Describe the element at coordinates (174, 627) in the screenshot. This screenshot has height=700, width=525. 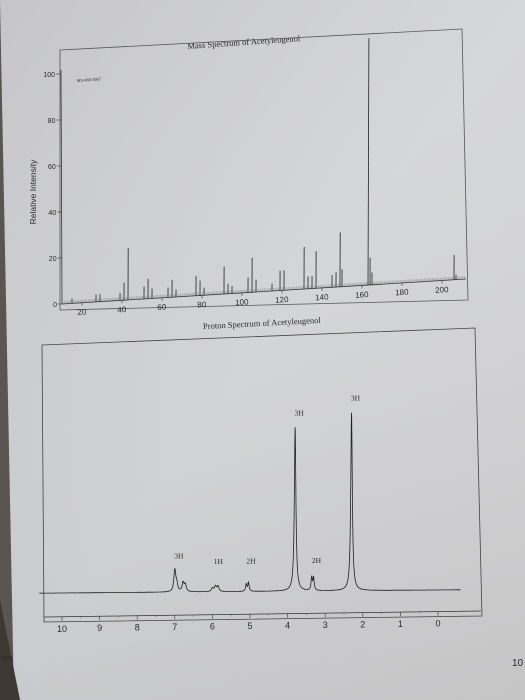
I see `nmr-x-tick-label: 7` at that location.